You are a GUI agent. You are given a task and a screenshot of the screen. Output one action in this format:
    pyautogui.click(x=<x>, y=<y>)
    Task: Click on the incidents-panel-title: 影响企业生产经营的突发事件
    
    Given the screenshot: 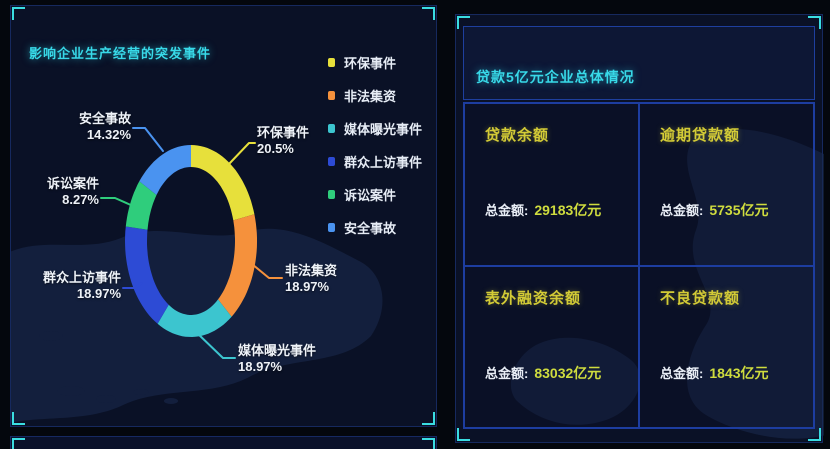 What is the action you would take?
    pyautogui.click(x=120, y=53)
    